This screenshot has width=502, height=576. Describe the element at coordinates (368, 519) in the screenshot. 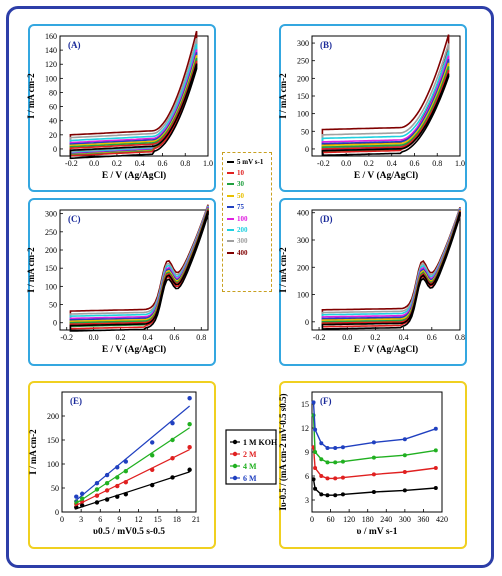

I see `x-tick-label: 180` at that location.